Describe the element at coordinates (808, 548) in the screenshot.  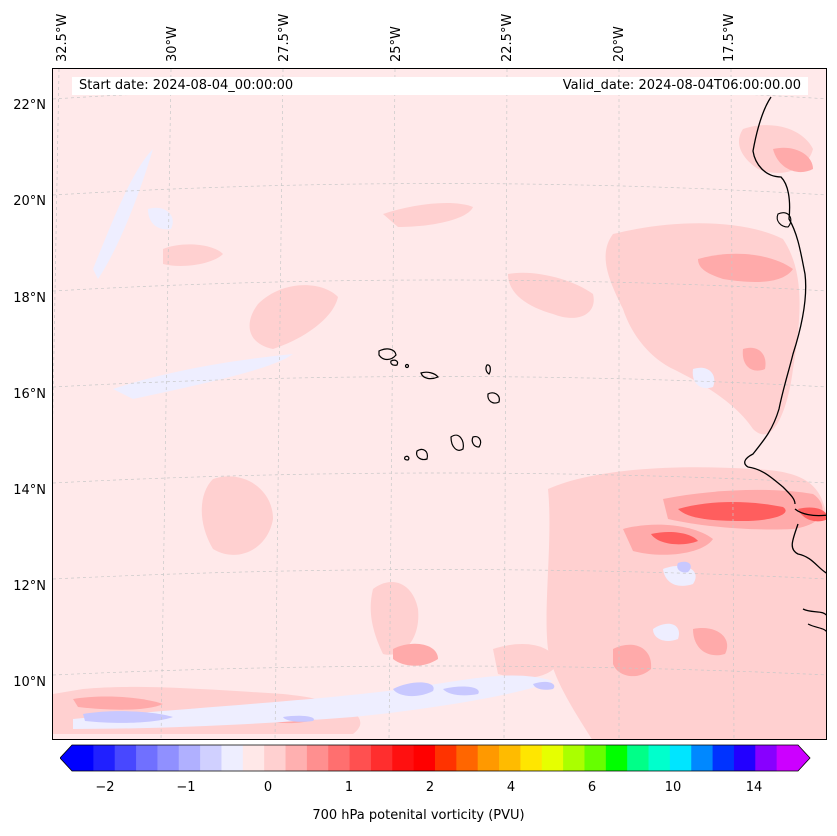
I see `guinea-bissau-coastline` at that location.